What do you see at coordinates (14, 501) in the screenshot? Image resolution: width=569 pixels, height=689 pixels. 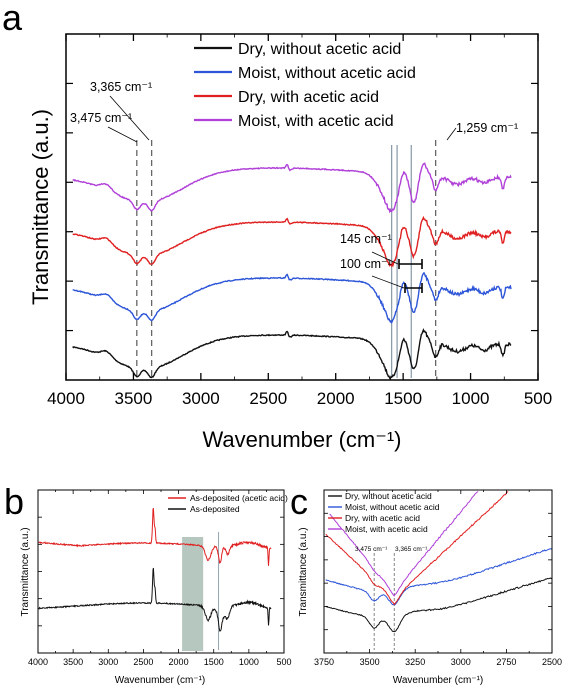 I see `panel-label-b: b` at bounding box center [14, 501].